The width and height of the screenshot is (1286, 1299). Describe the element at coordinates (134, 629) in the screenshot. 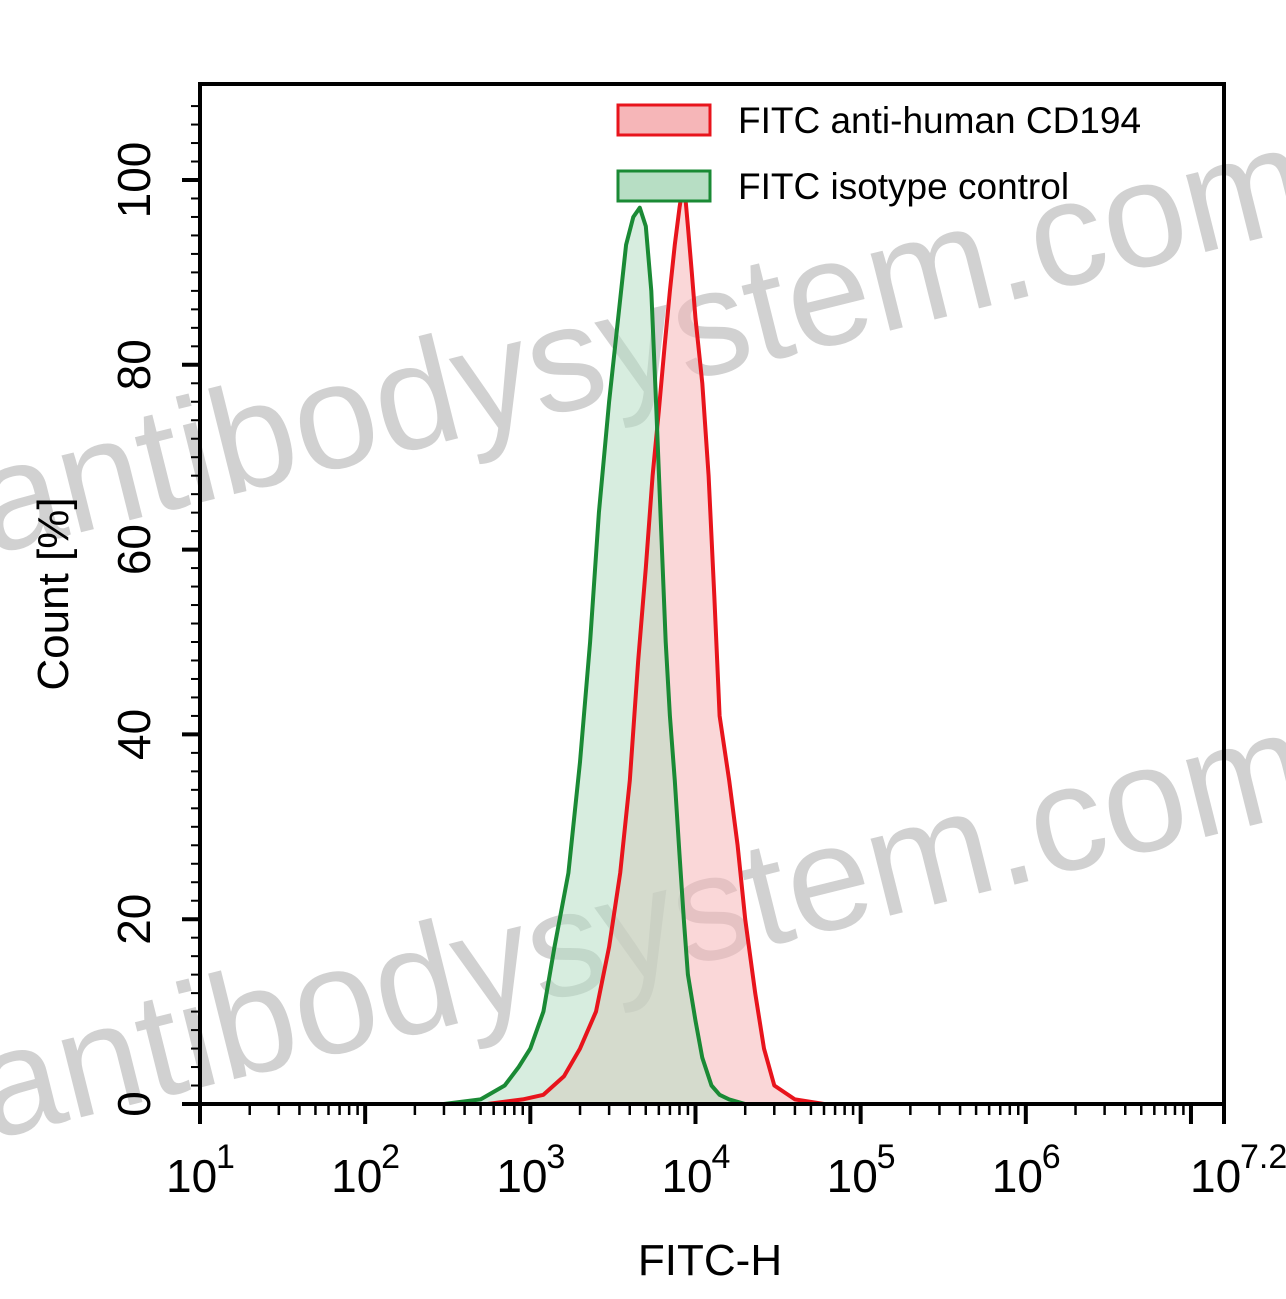

I see `y-axis-tick-labels: 0 20 40 60 80 100` at that location.